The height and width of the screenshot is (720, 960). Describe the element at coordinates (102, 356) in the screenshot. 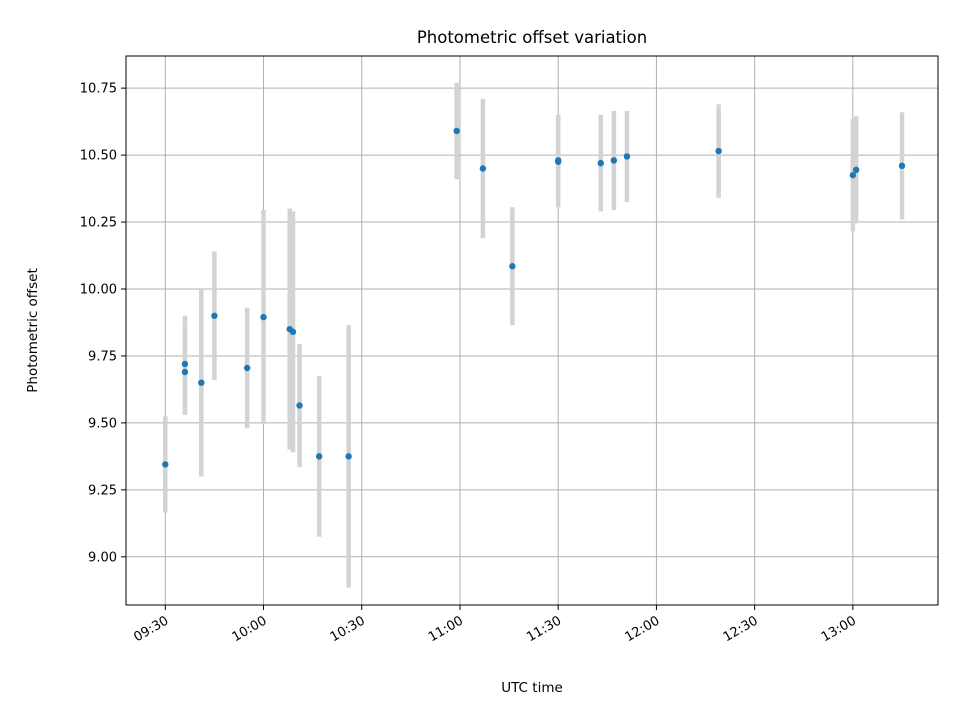

I see `y-tick-label: 9.75` at that location.